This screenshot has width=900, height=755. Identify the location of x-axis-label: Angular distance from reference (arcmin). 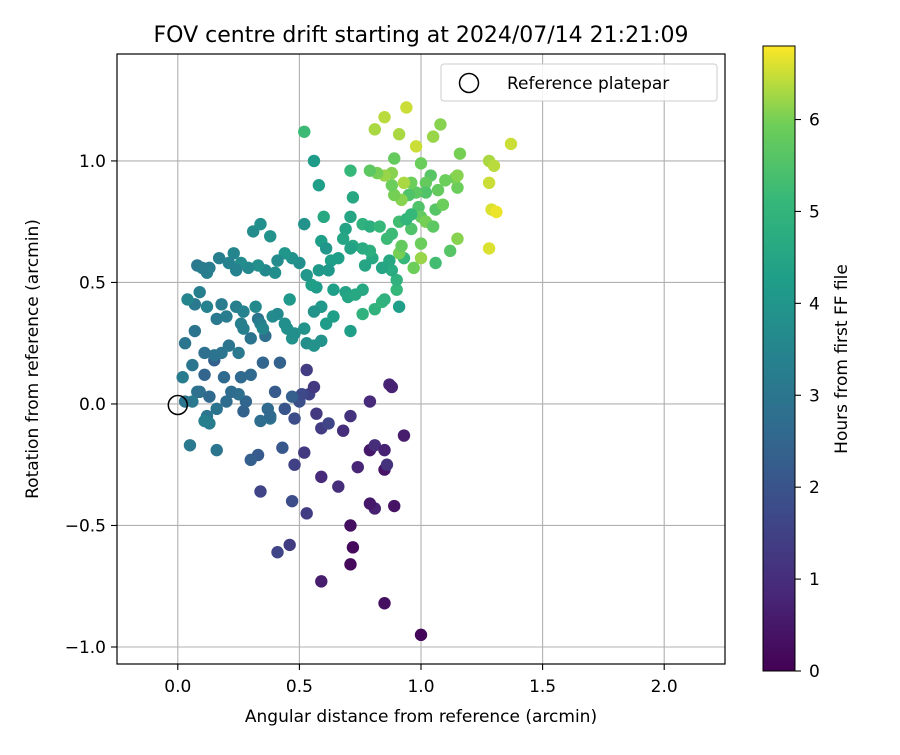
(421, 717).